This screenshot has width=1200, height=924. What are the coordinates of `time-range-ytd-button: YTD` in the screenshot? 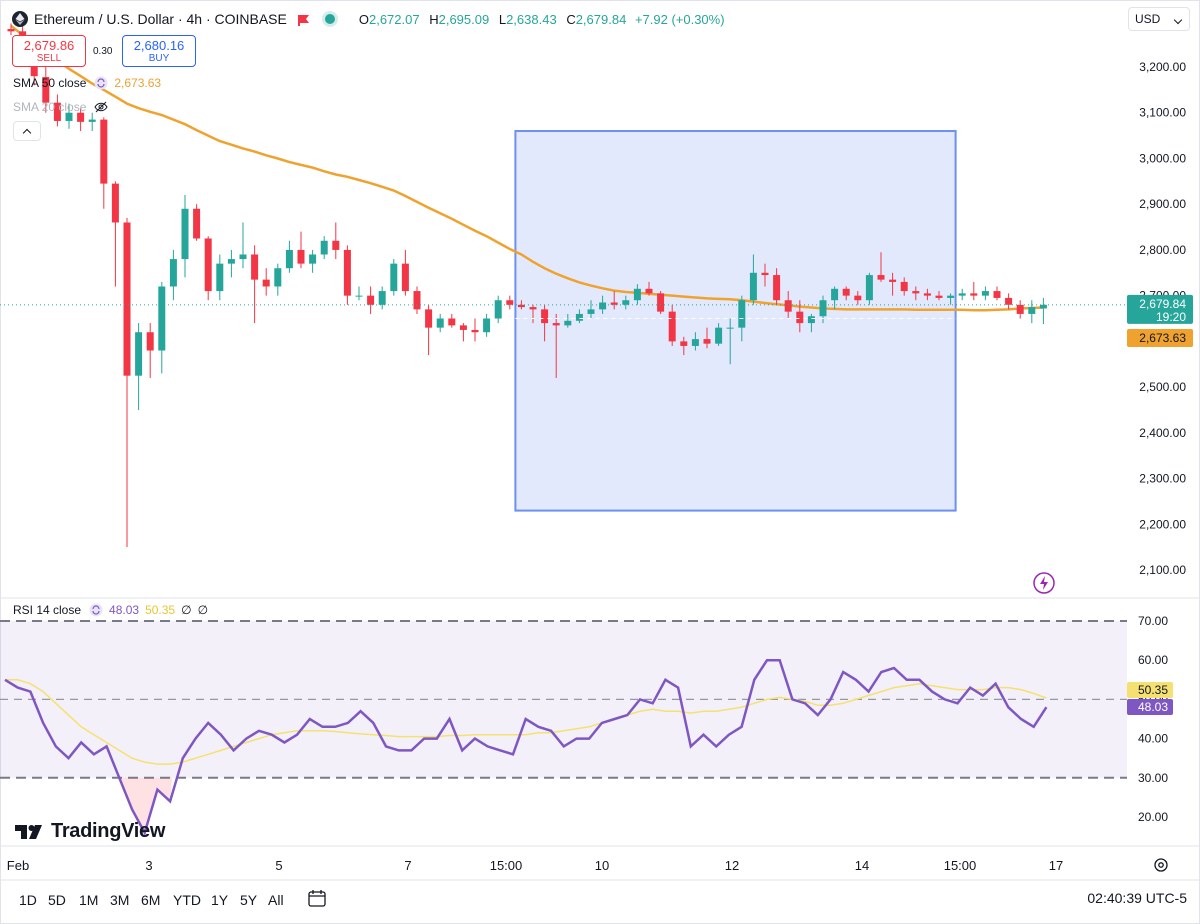 It's located at (187, 900).